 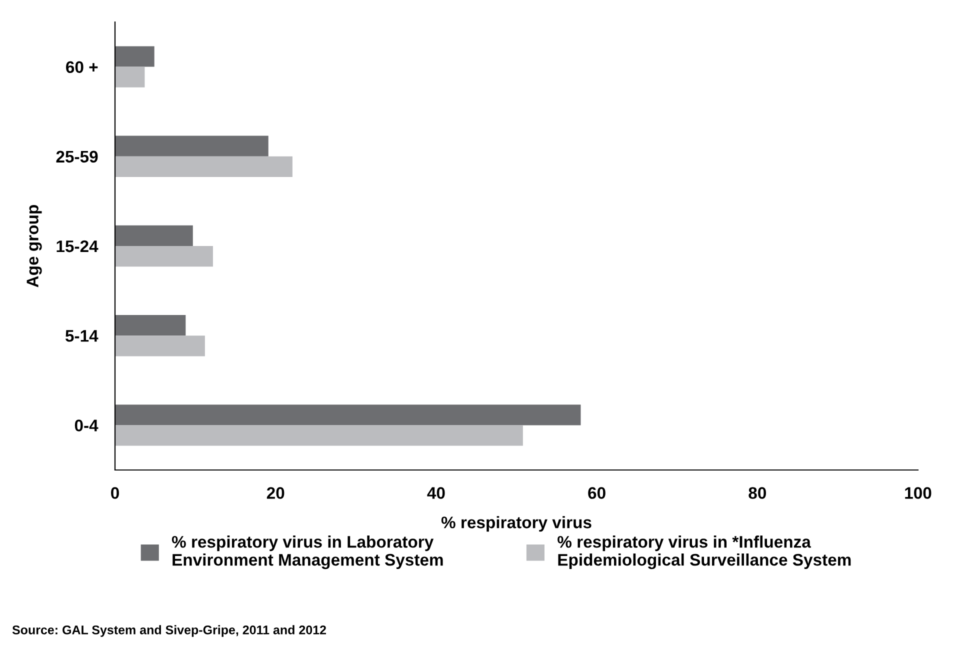 I want to click on source-note: Source: GAL System and Sivep-Gripe, 2011 and 2012, so click(x=169, y=631).